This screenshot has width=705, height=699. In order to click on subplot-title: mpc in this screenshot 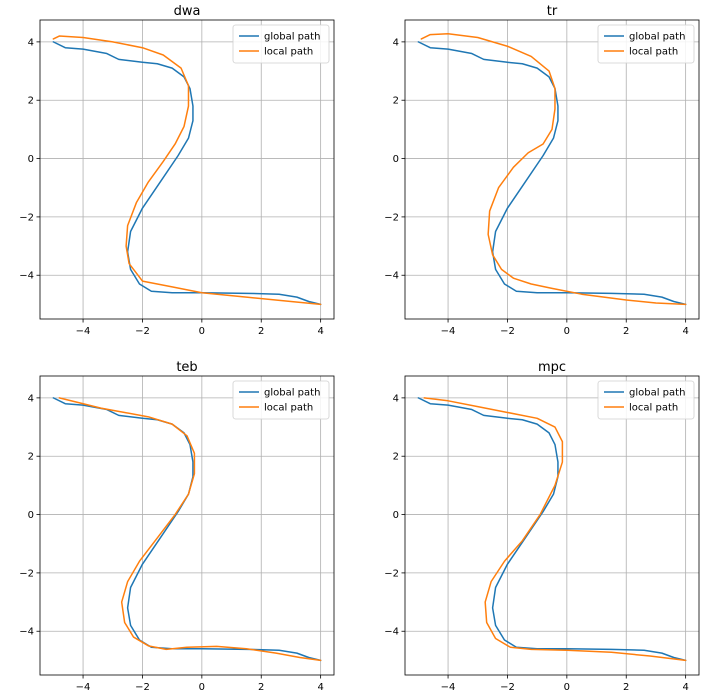, I will do `click(552, 367)`.